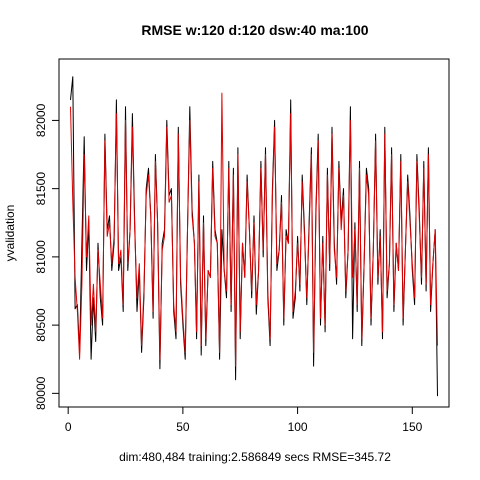  What do you see at coordinates (41, 393) in the screenshot?
I see `y-tick-label: 80000` at bounding box center [41, 393].